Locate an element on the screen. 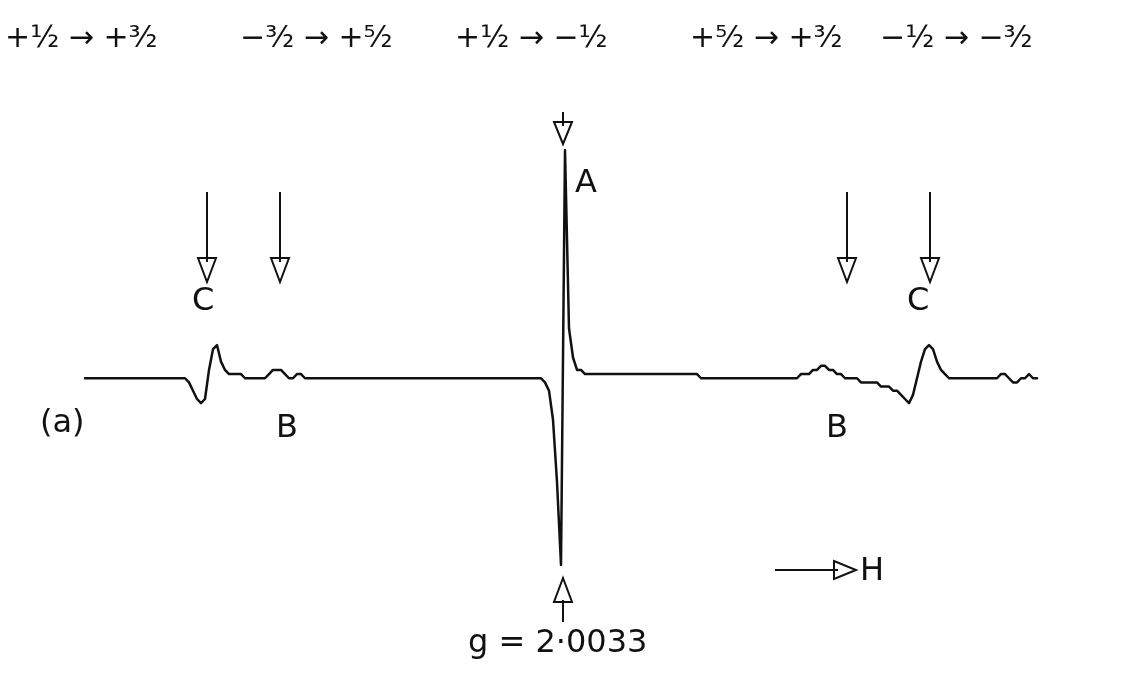 The width and height of the screenshot is (1127, 674). annotation: H is located at coordinates (872, 569).